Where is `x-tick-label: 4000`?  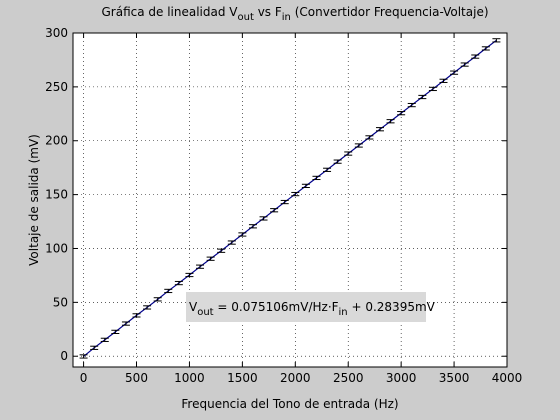
x-tick-label: 4000 is located at coordinates (507, 378).